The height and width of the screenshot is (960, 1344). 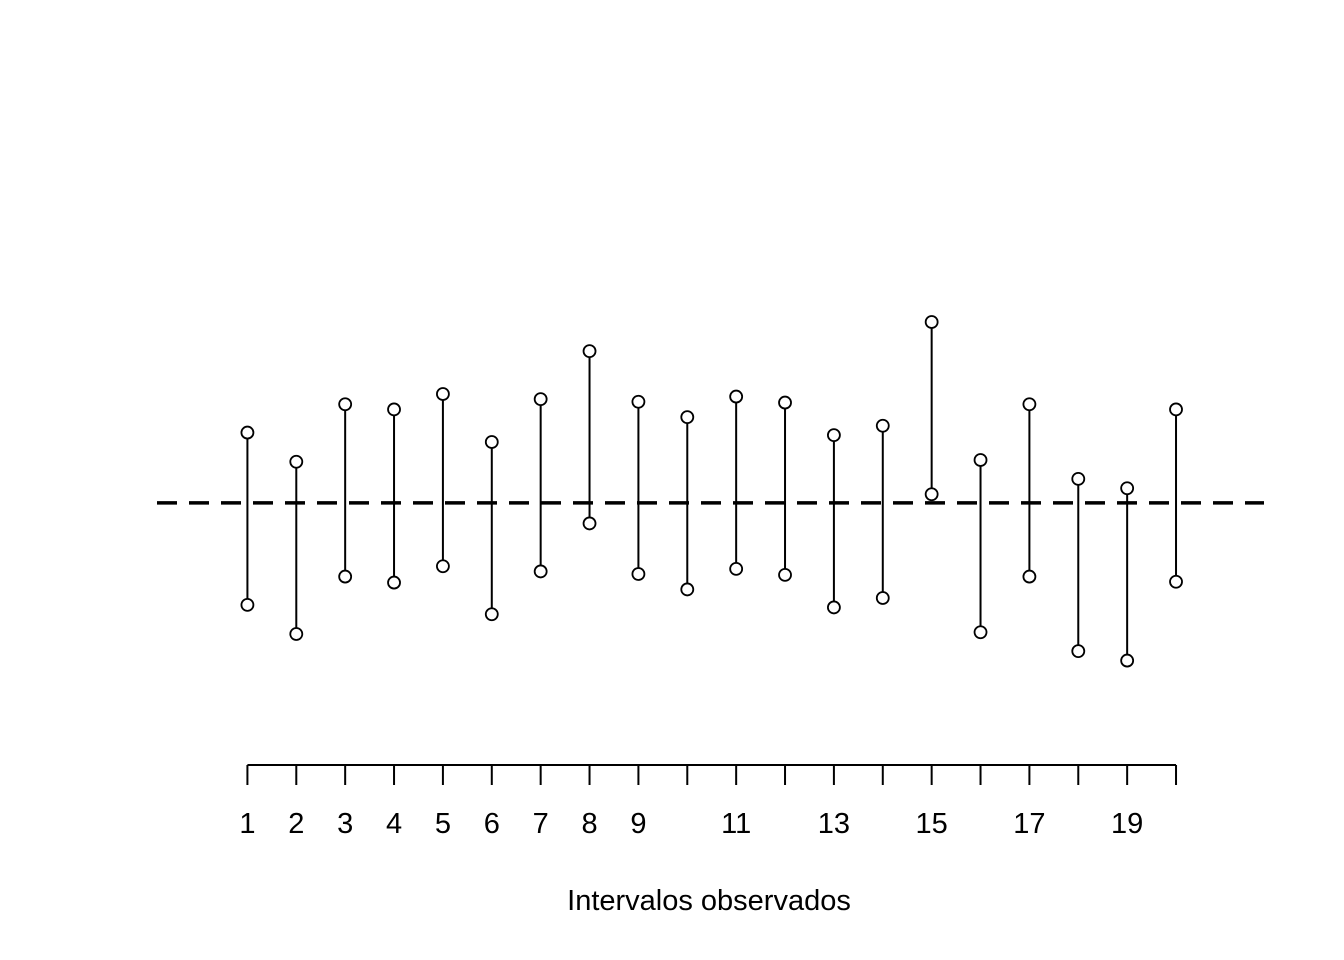 I want to click on x-tick-label: 15, so click(x=932, y=824).